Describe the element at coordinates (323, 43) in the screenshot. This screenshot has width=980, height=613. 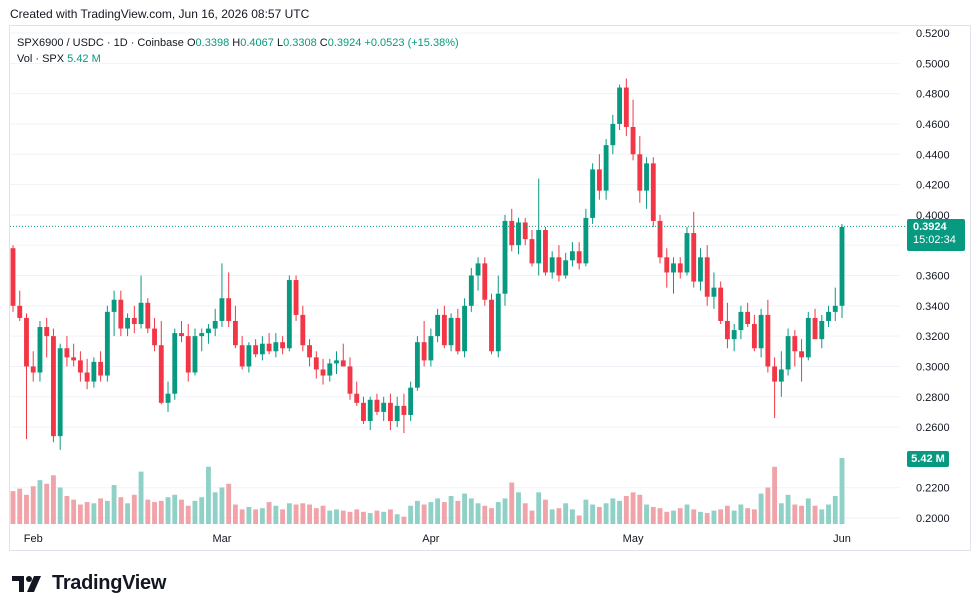
I see `close-label: C` at that location.